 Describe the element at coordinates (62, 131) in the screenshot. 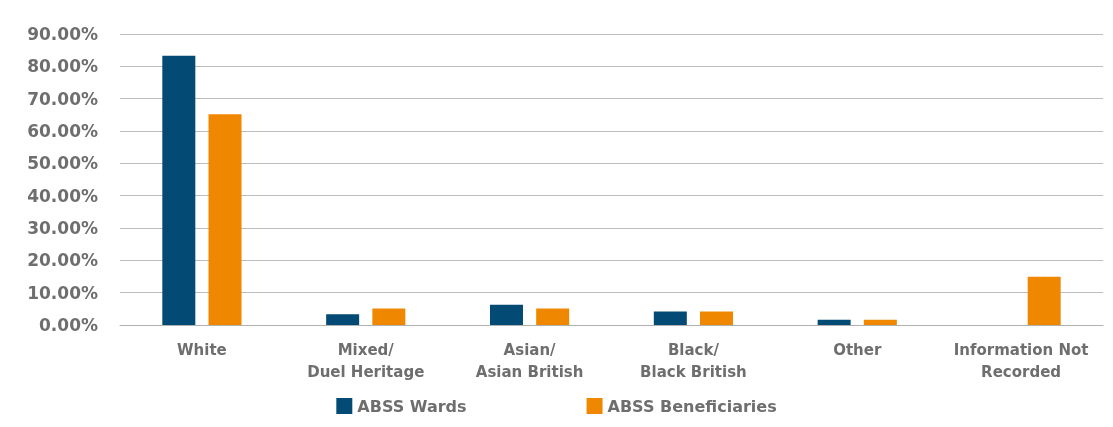

I see `y-tick-label: 60.00%` at that location.